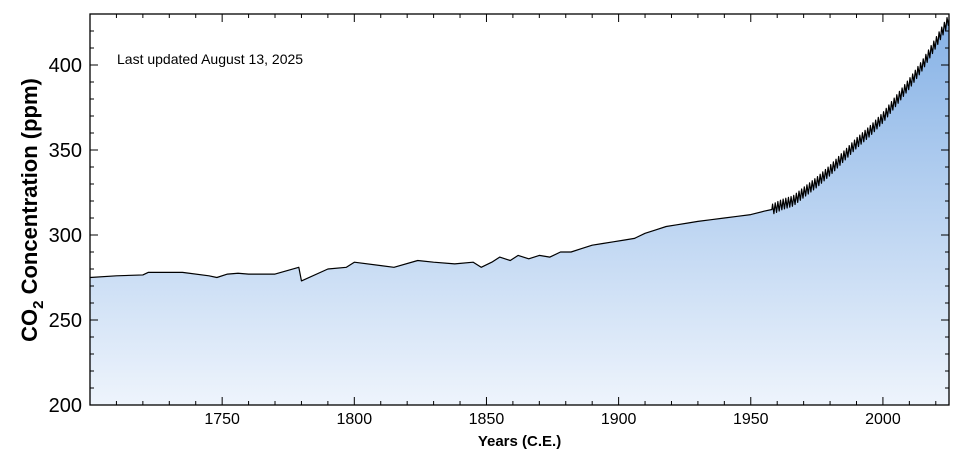  I want to click on x-tick-label: 1900, so click(619, 419).